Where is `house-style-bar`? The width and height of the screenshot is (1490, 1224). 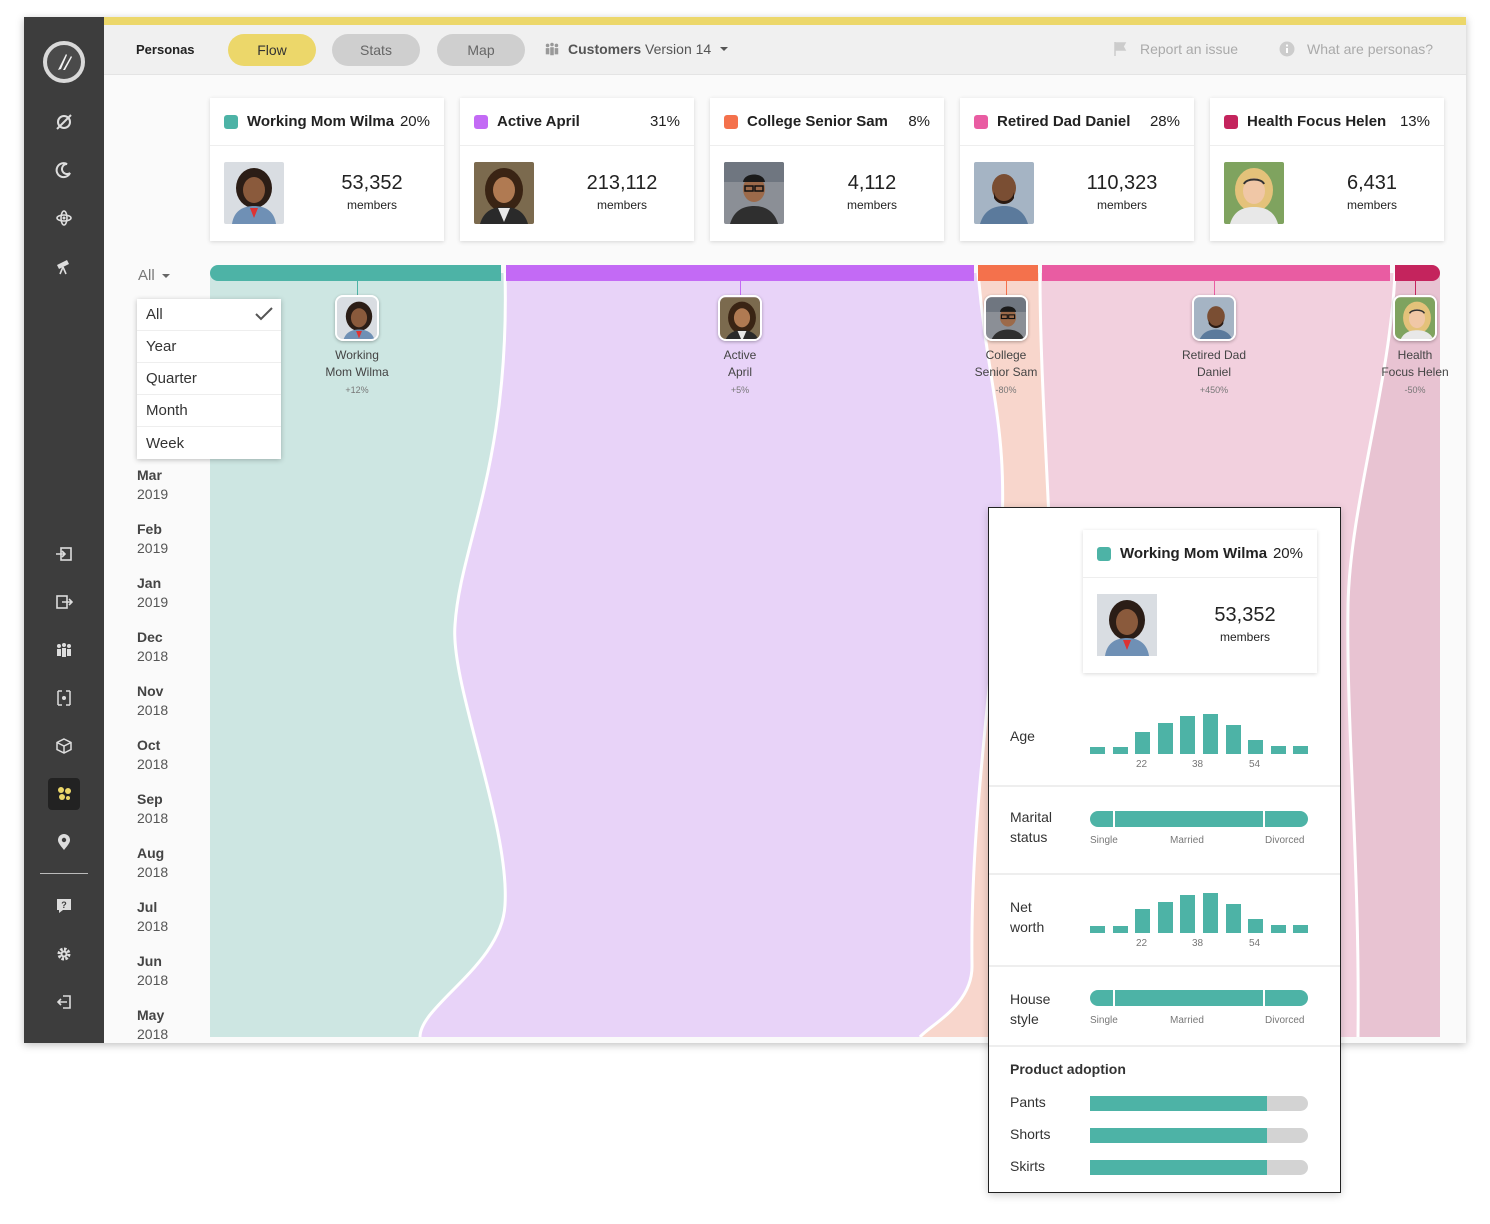 house-style-bar is located at coordinates (1199, 998).